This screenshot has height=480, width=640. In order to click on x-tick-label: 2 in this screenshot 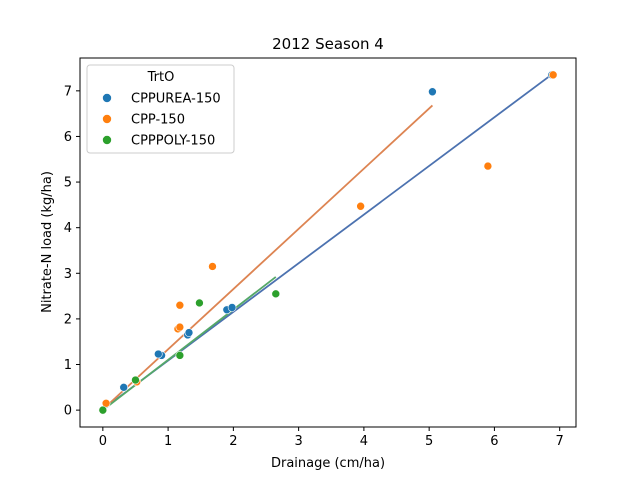, I will do `click(233, 441)`.